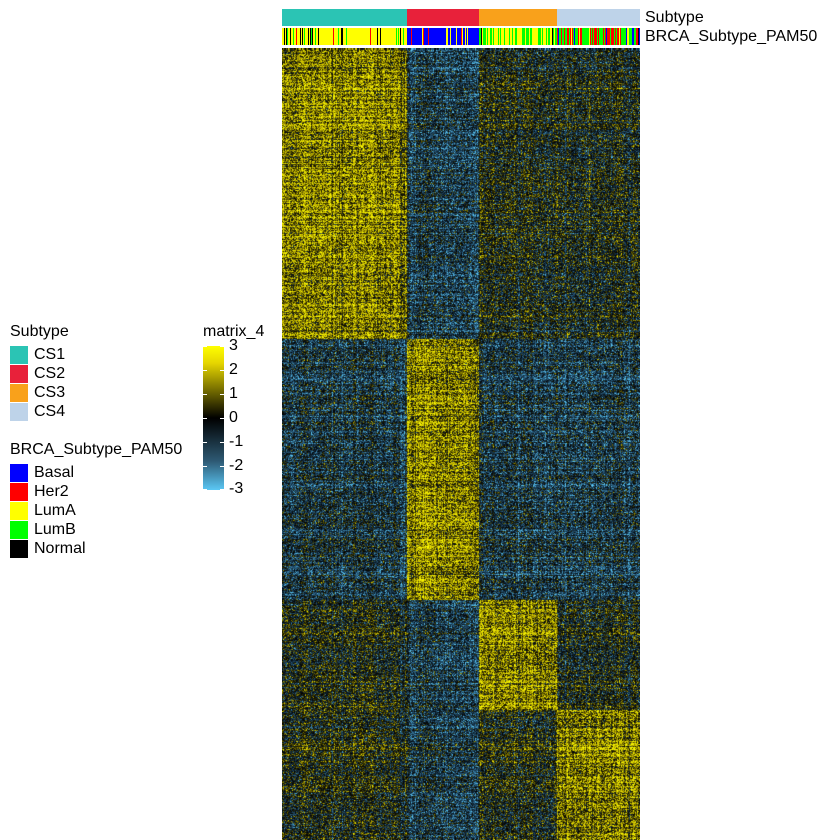 The height and width of the screenshot is (840, 840). What do you see at coordinates (39, 392) in the screenshot?
I see `legend-item-cs3: CS3` at bounding box center [39, 392].